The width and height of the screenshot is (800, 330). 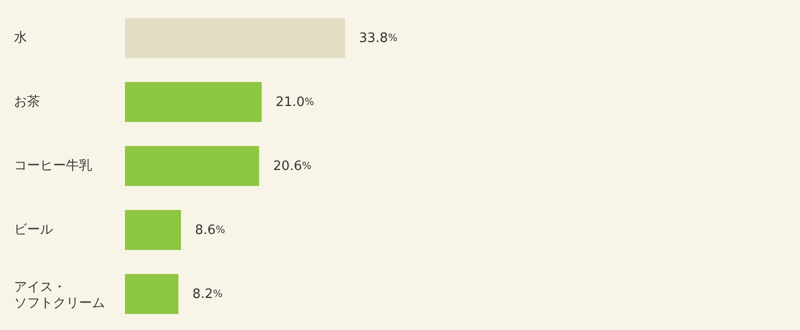 I want to click on y-tick-label: お茶, so click(x=27, y=102).